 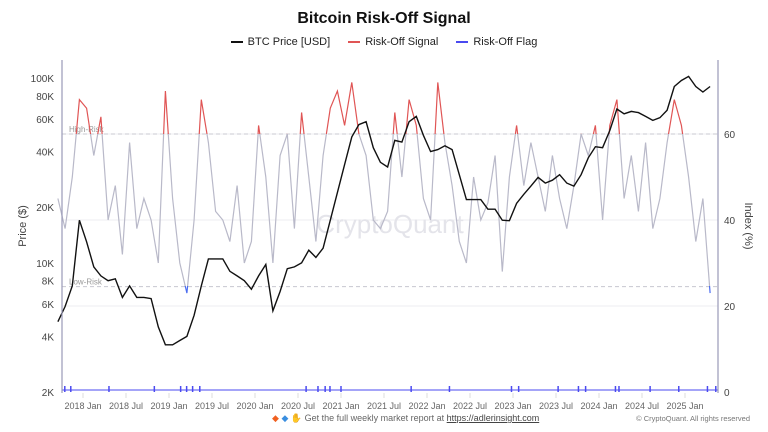 What do you see at coordinates (289, 42) in the screenshot?
I see `legend-label: BTC Price [USD]` at bounding box center [289, 42].